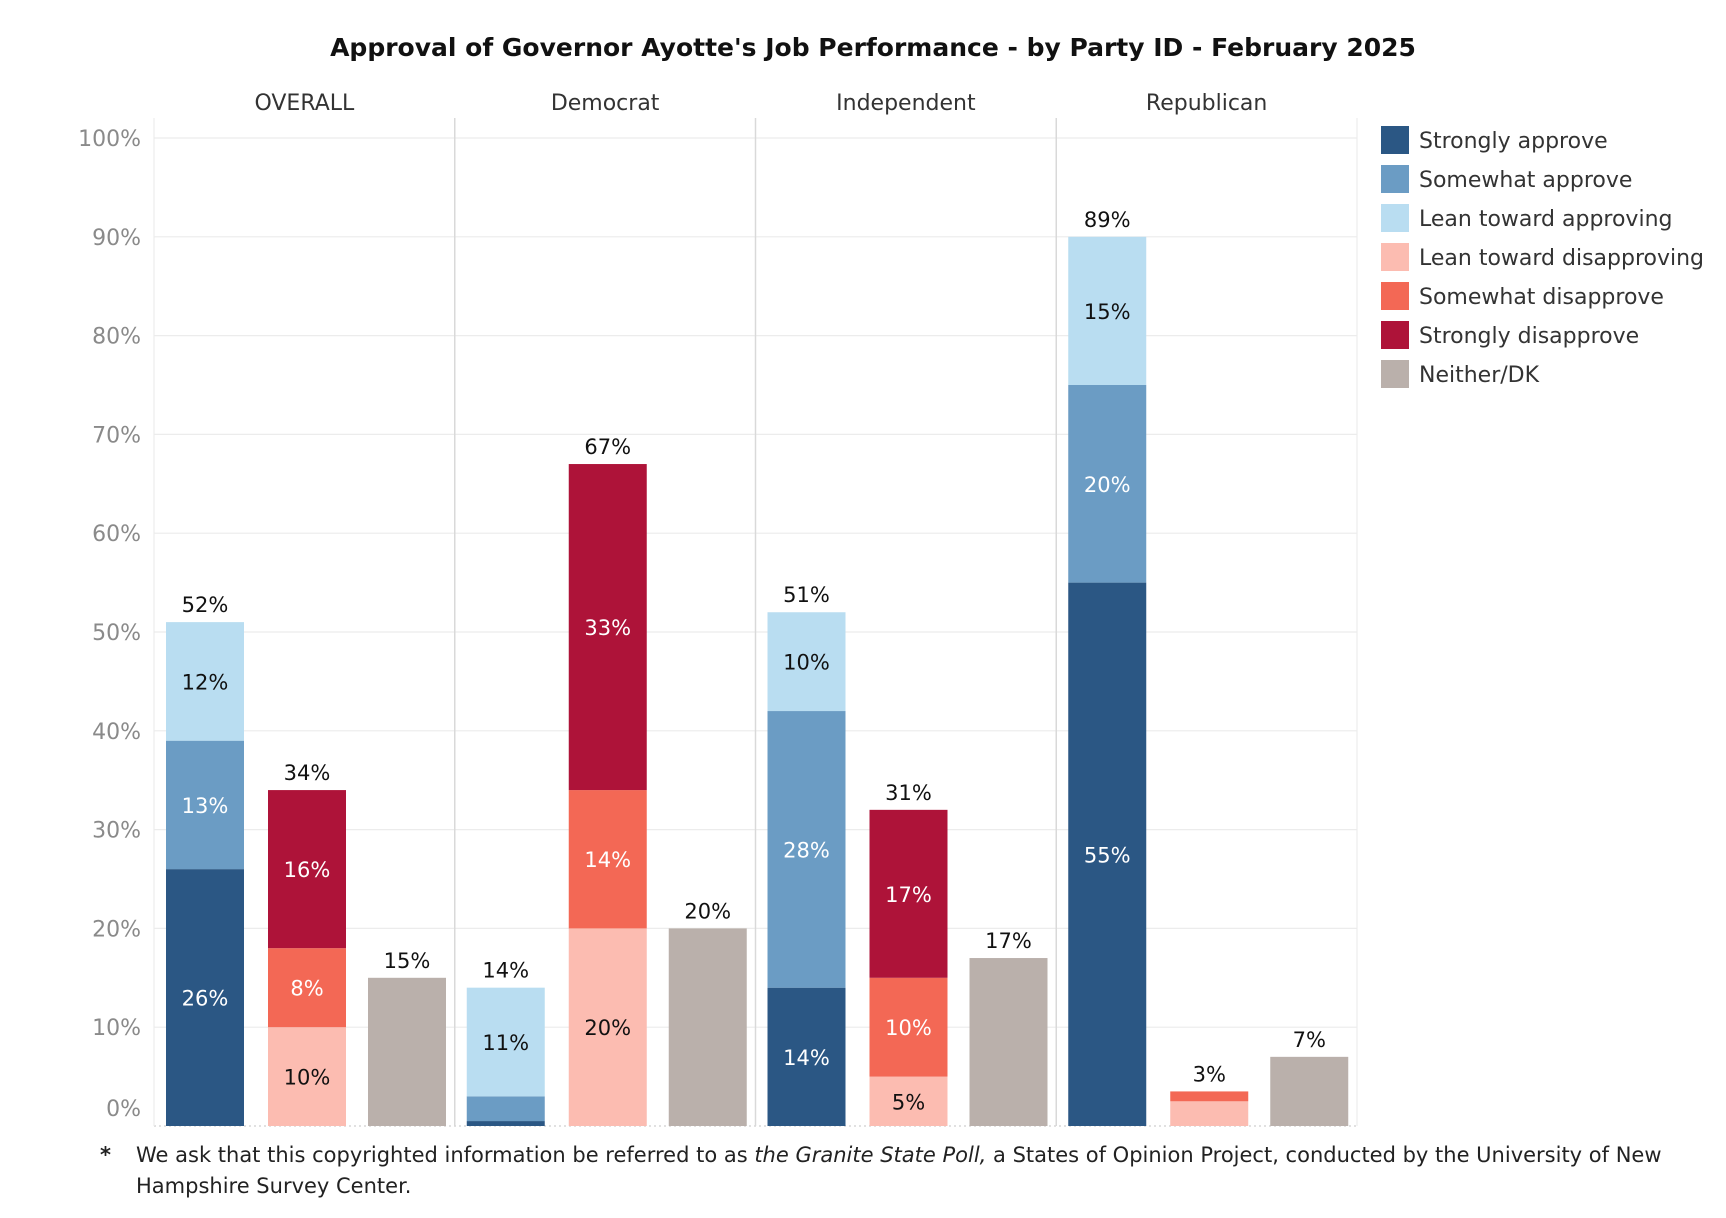  Describe the element at coordinates (1309, 1040) in the screenshot. I see `total-label-republican-neither-dk: 7%` at that location.